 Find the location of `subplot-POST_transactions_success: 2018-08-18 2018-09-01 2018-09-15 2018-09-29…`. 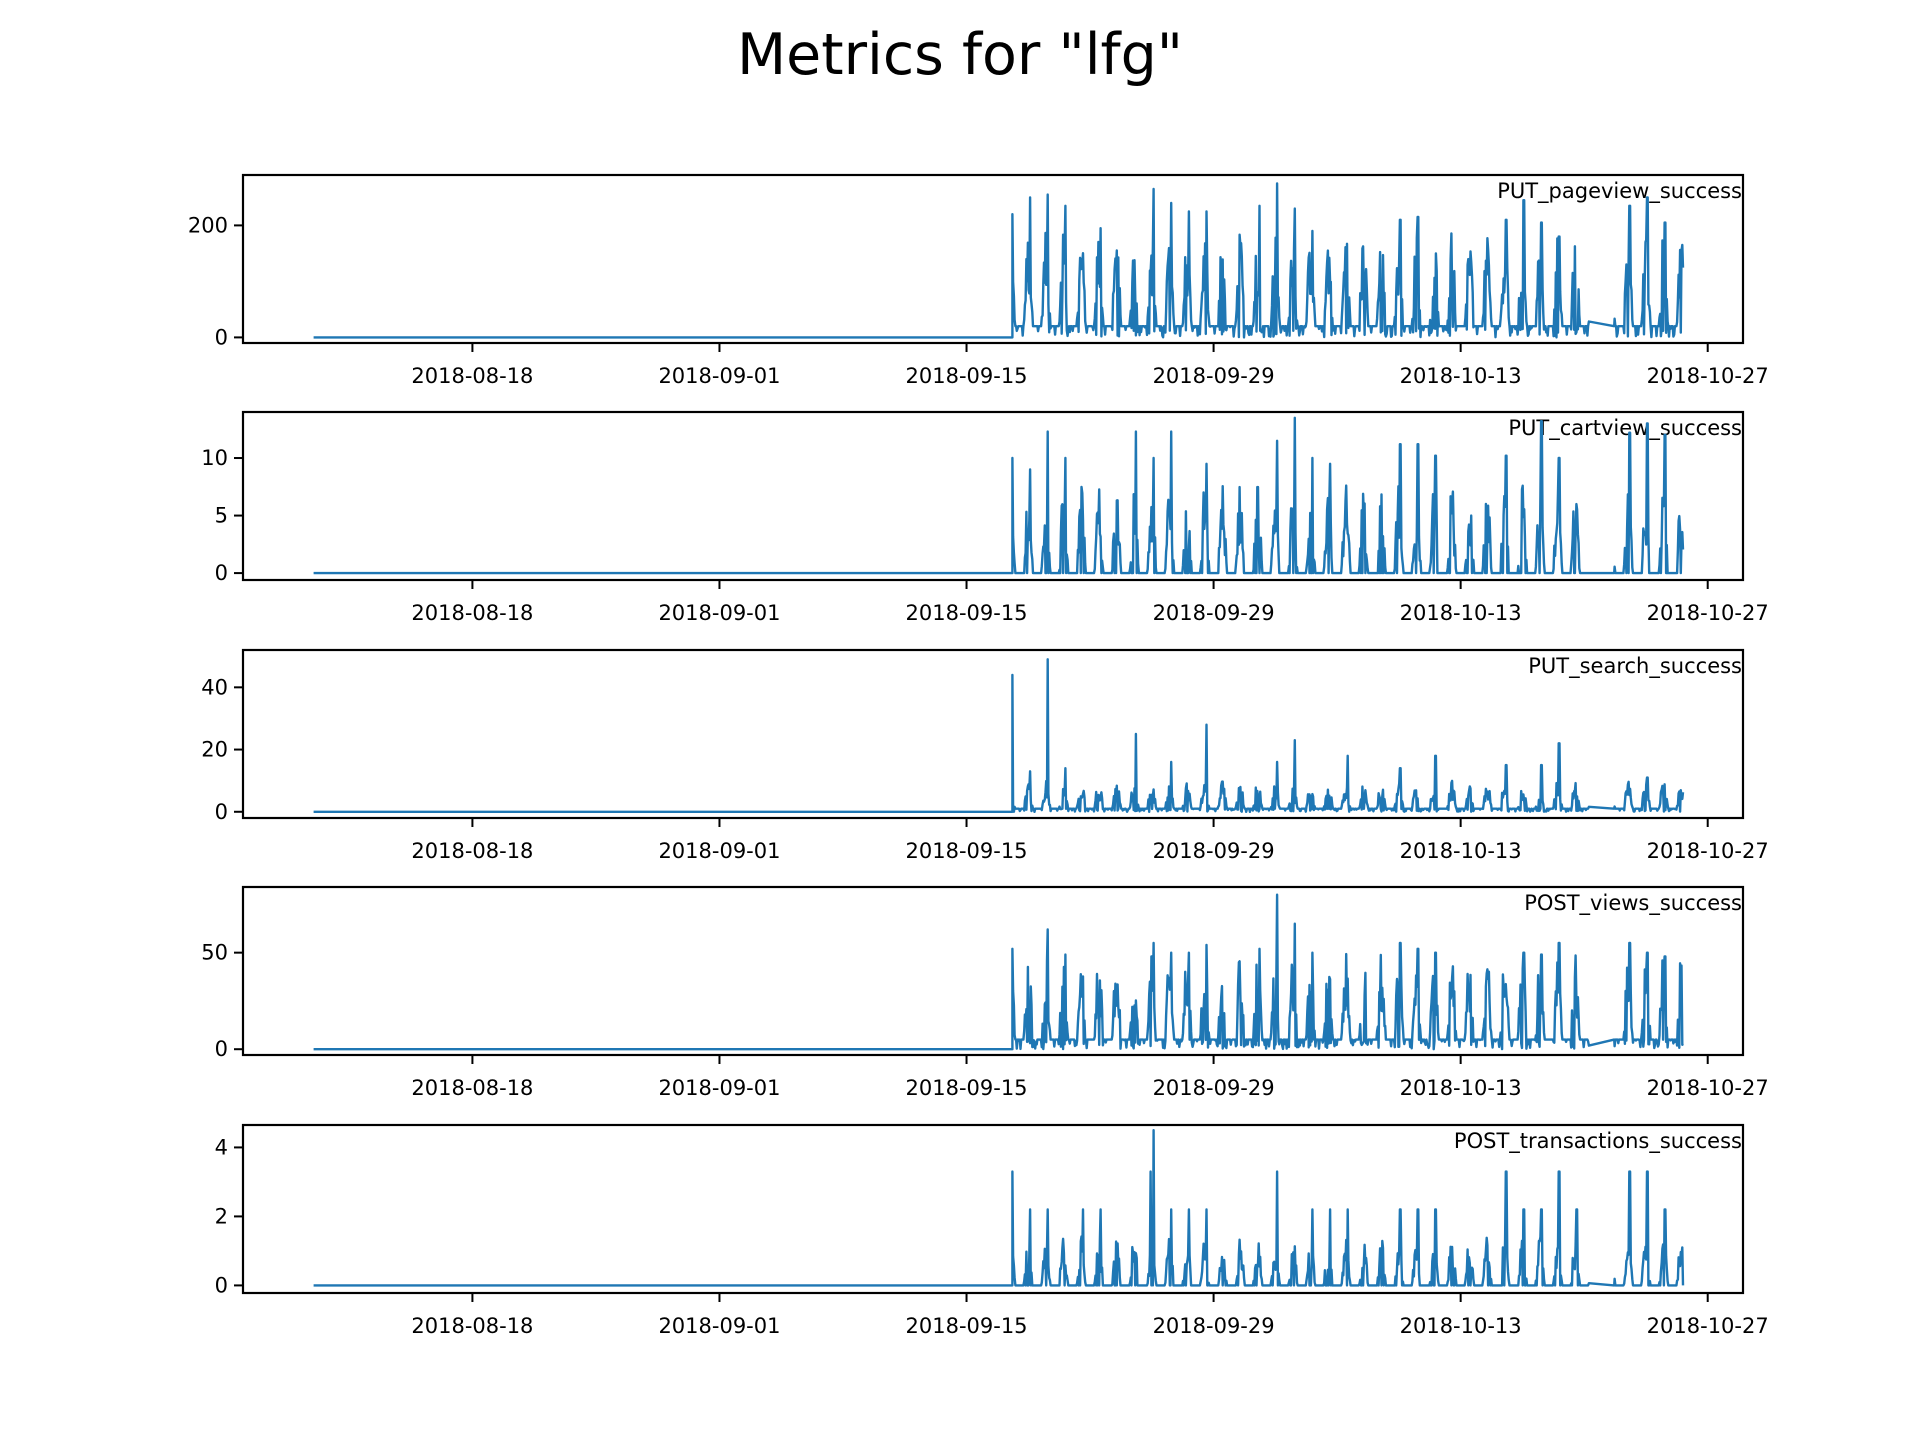

subplot-POST_transactions_success: 2018-08-18 2018-09-01 2018-09-15 2018-09-29… is located at coordinates (992, 1230).